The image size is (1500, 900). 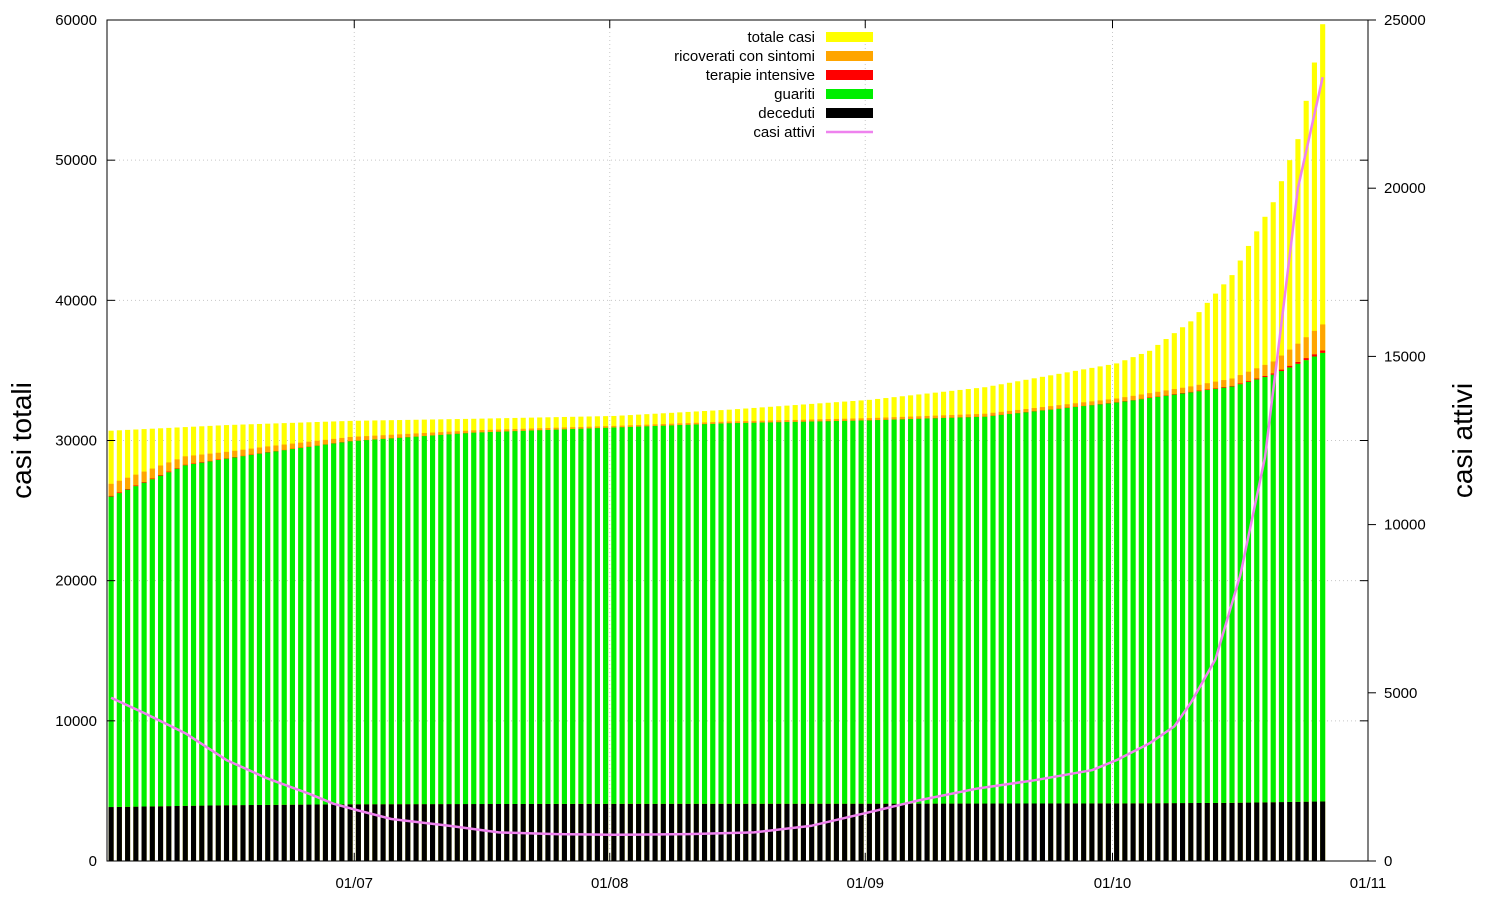 I want to click on x-tick-label: 01/09, so click(x=865, y=883).